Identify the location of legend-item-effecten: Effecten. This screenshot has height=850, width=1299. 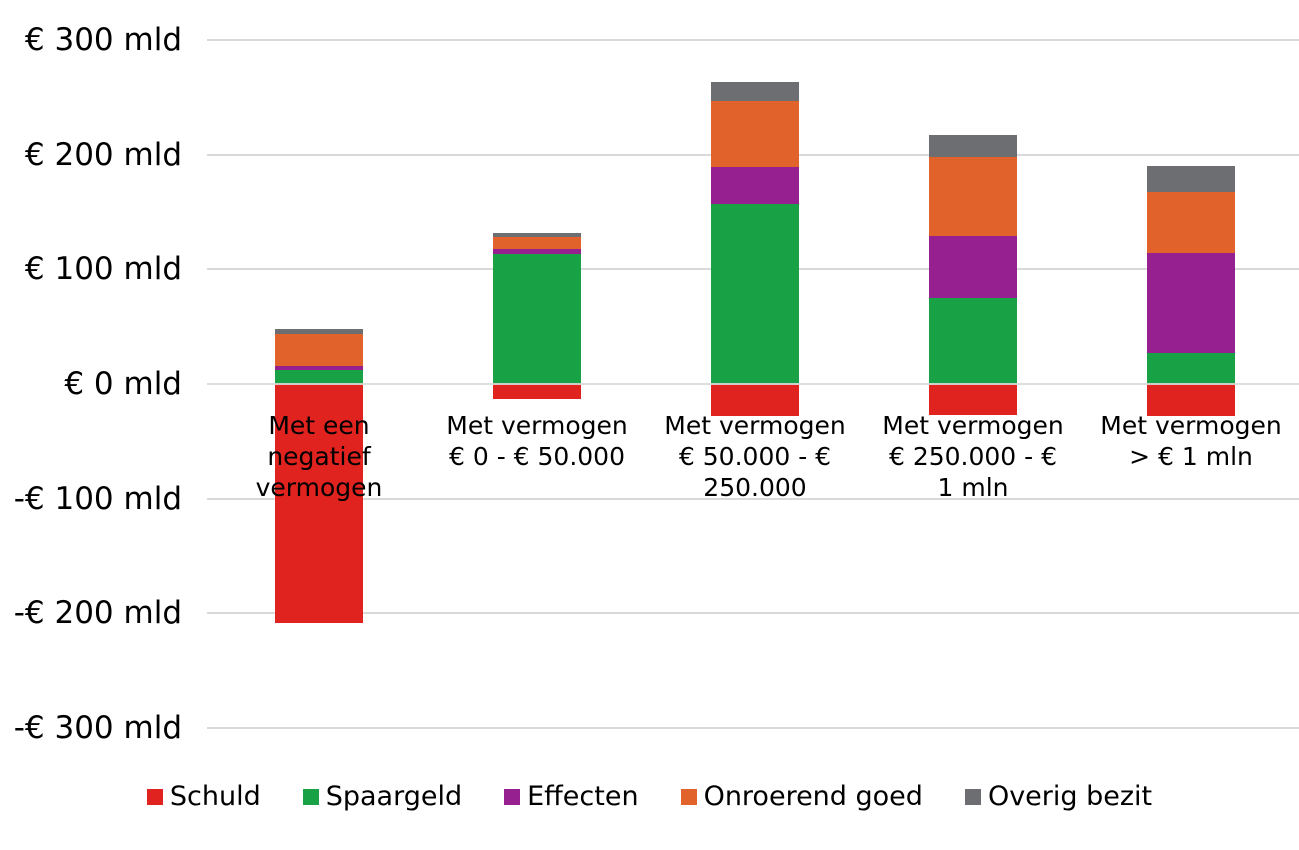
(571, 796).